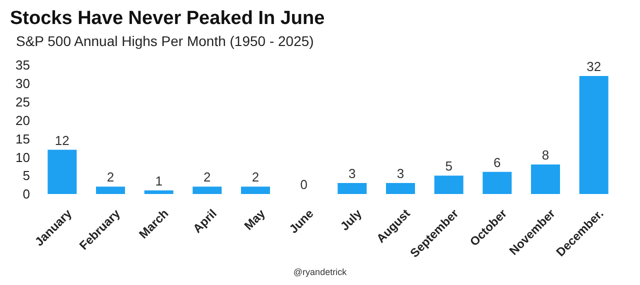 The height and width of the screenshot is (285, 640). Describe the element at coordinates (304, 184) in the screenshot. I see `data-label: 0` at that location.